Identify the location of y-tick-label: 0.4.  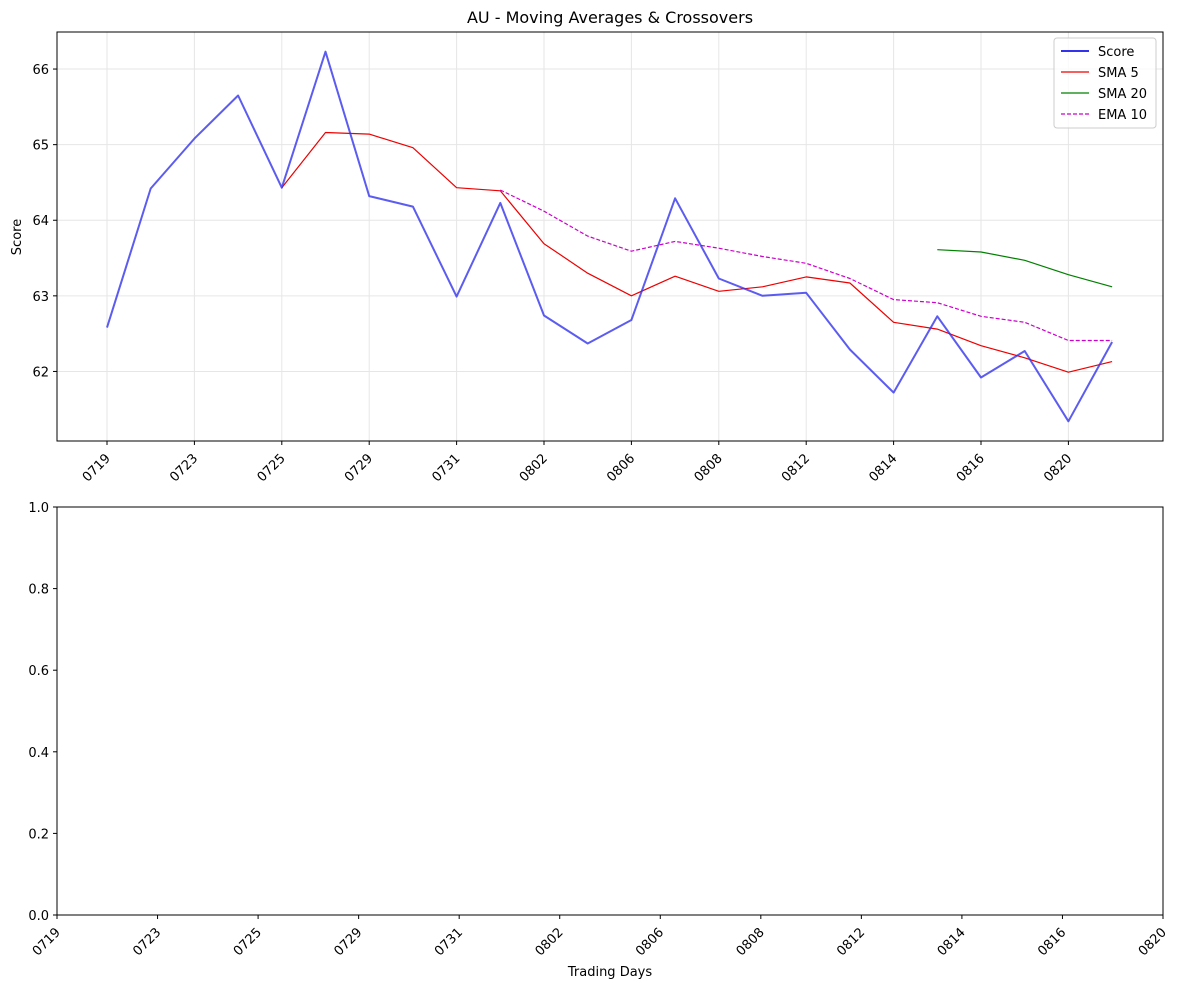
(38, 753).